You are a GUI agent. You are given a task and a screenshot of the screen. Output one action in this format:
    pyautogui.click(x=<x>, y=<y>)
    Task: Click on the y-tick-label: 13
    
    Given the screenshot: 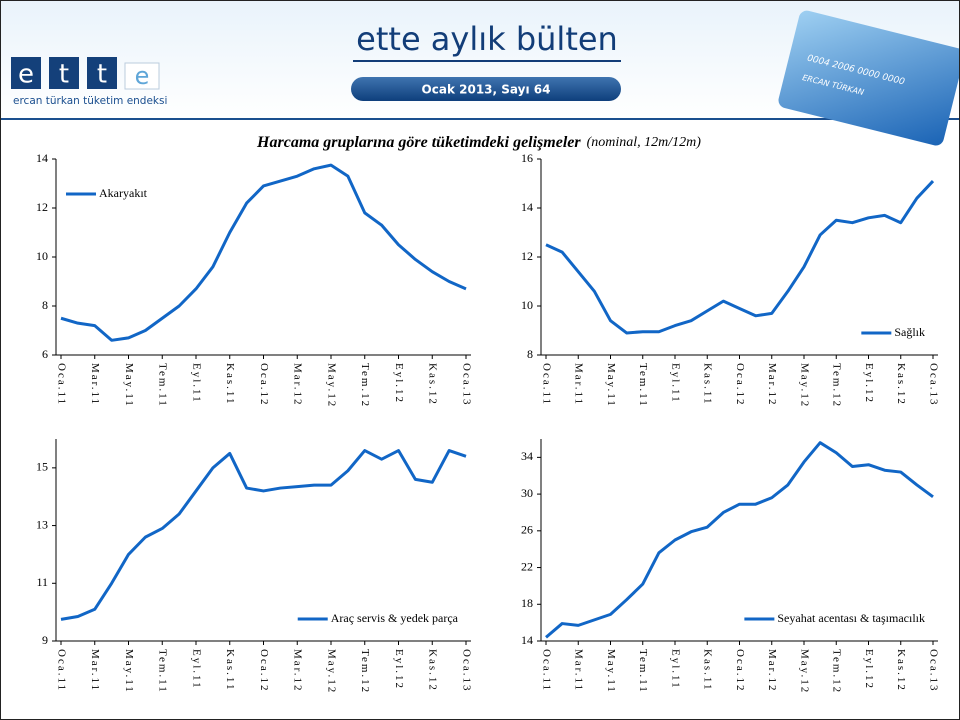 What is the action you would take?
    pyautogui.click(x=42, y=524)
    